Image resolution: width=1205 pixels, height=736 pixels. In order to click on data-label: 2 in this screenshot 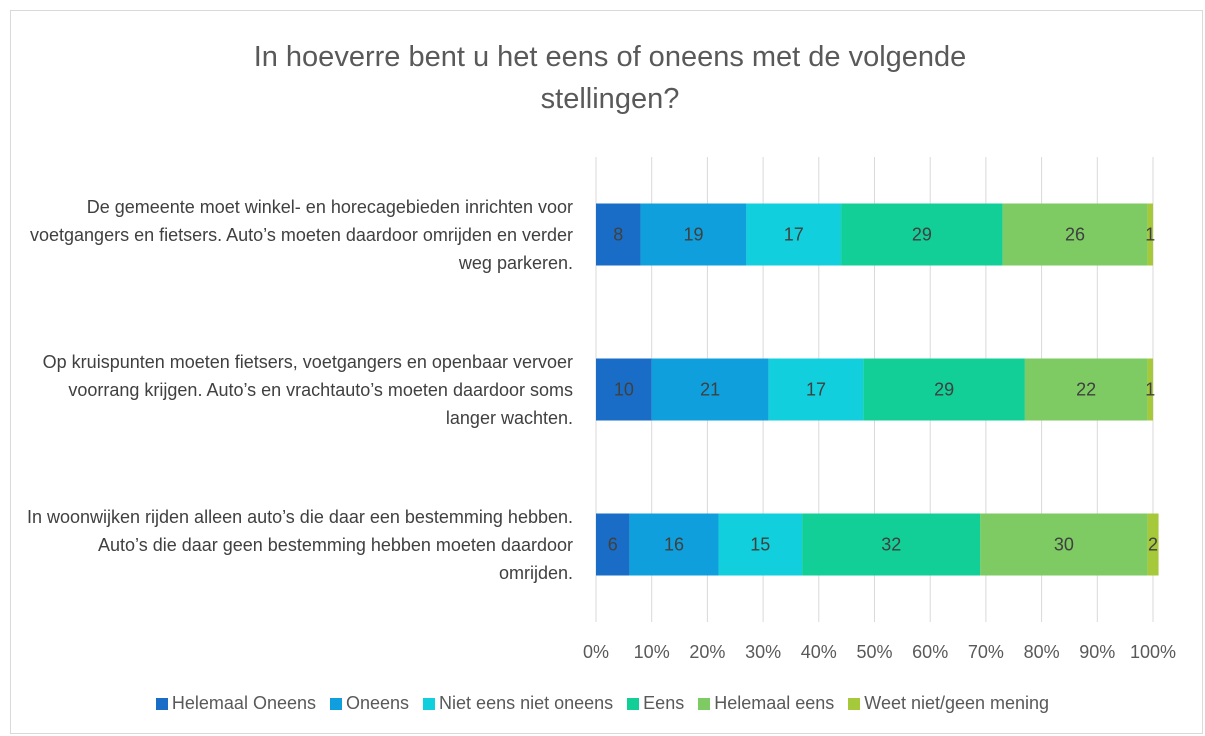, I will do `click(1153, 544)`.